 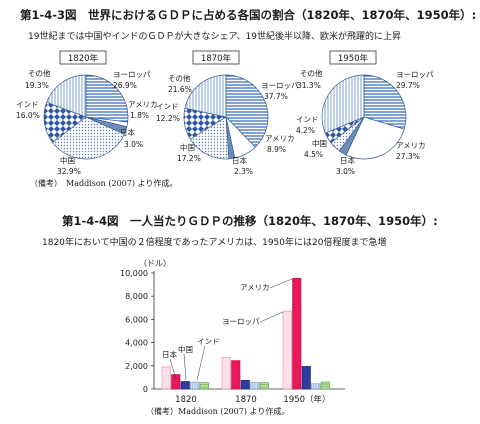 What do you see at coordinates (37, 85) in the screenshot?
I see `pie-value-other: 19.3%` at bounding box center [37, 85].